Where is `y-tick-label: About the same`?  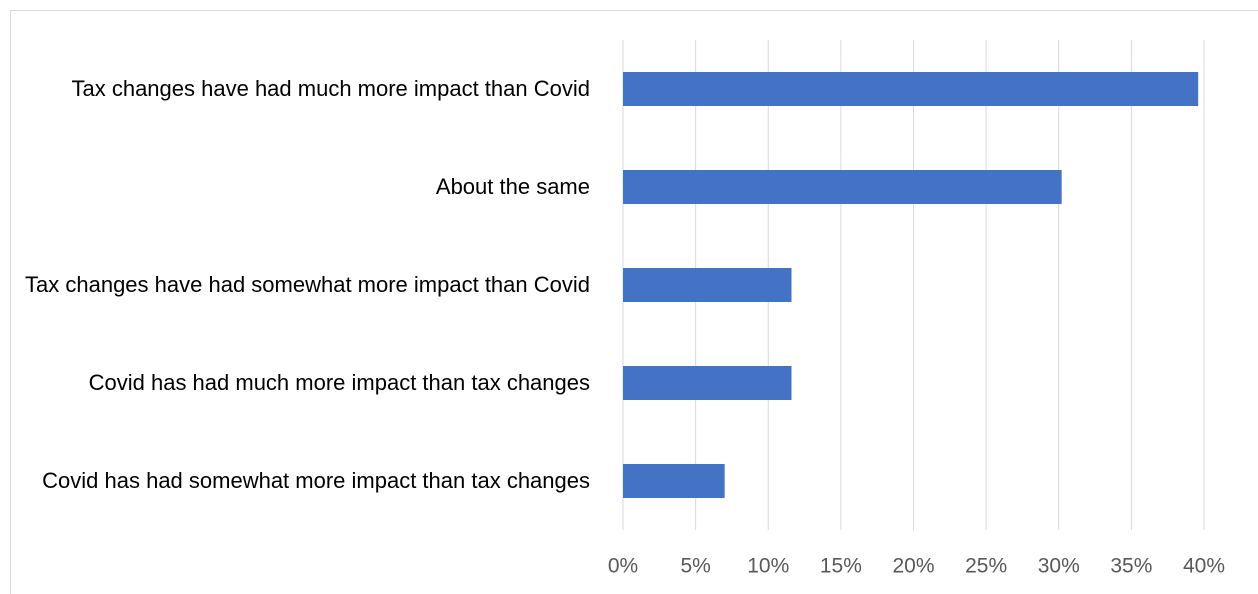 y-tick-label: About the same is located at coordinates (512, 186).